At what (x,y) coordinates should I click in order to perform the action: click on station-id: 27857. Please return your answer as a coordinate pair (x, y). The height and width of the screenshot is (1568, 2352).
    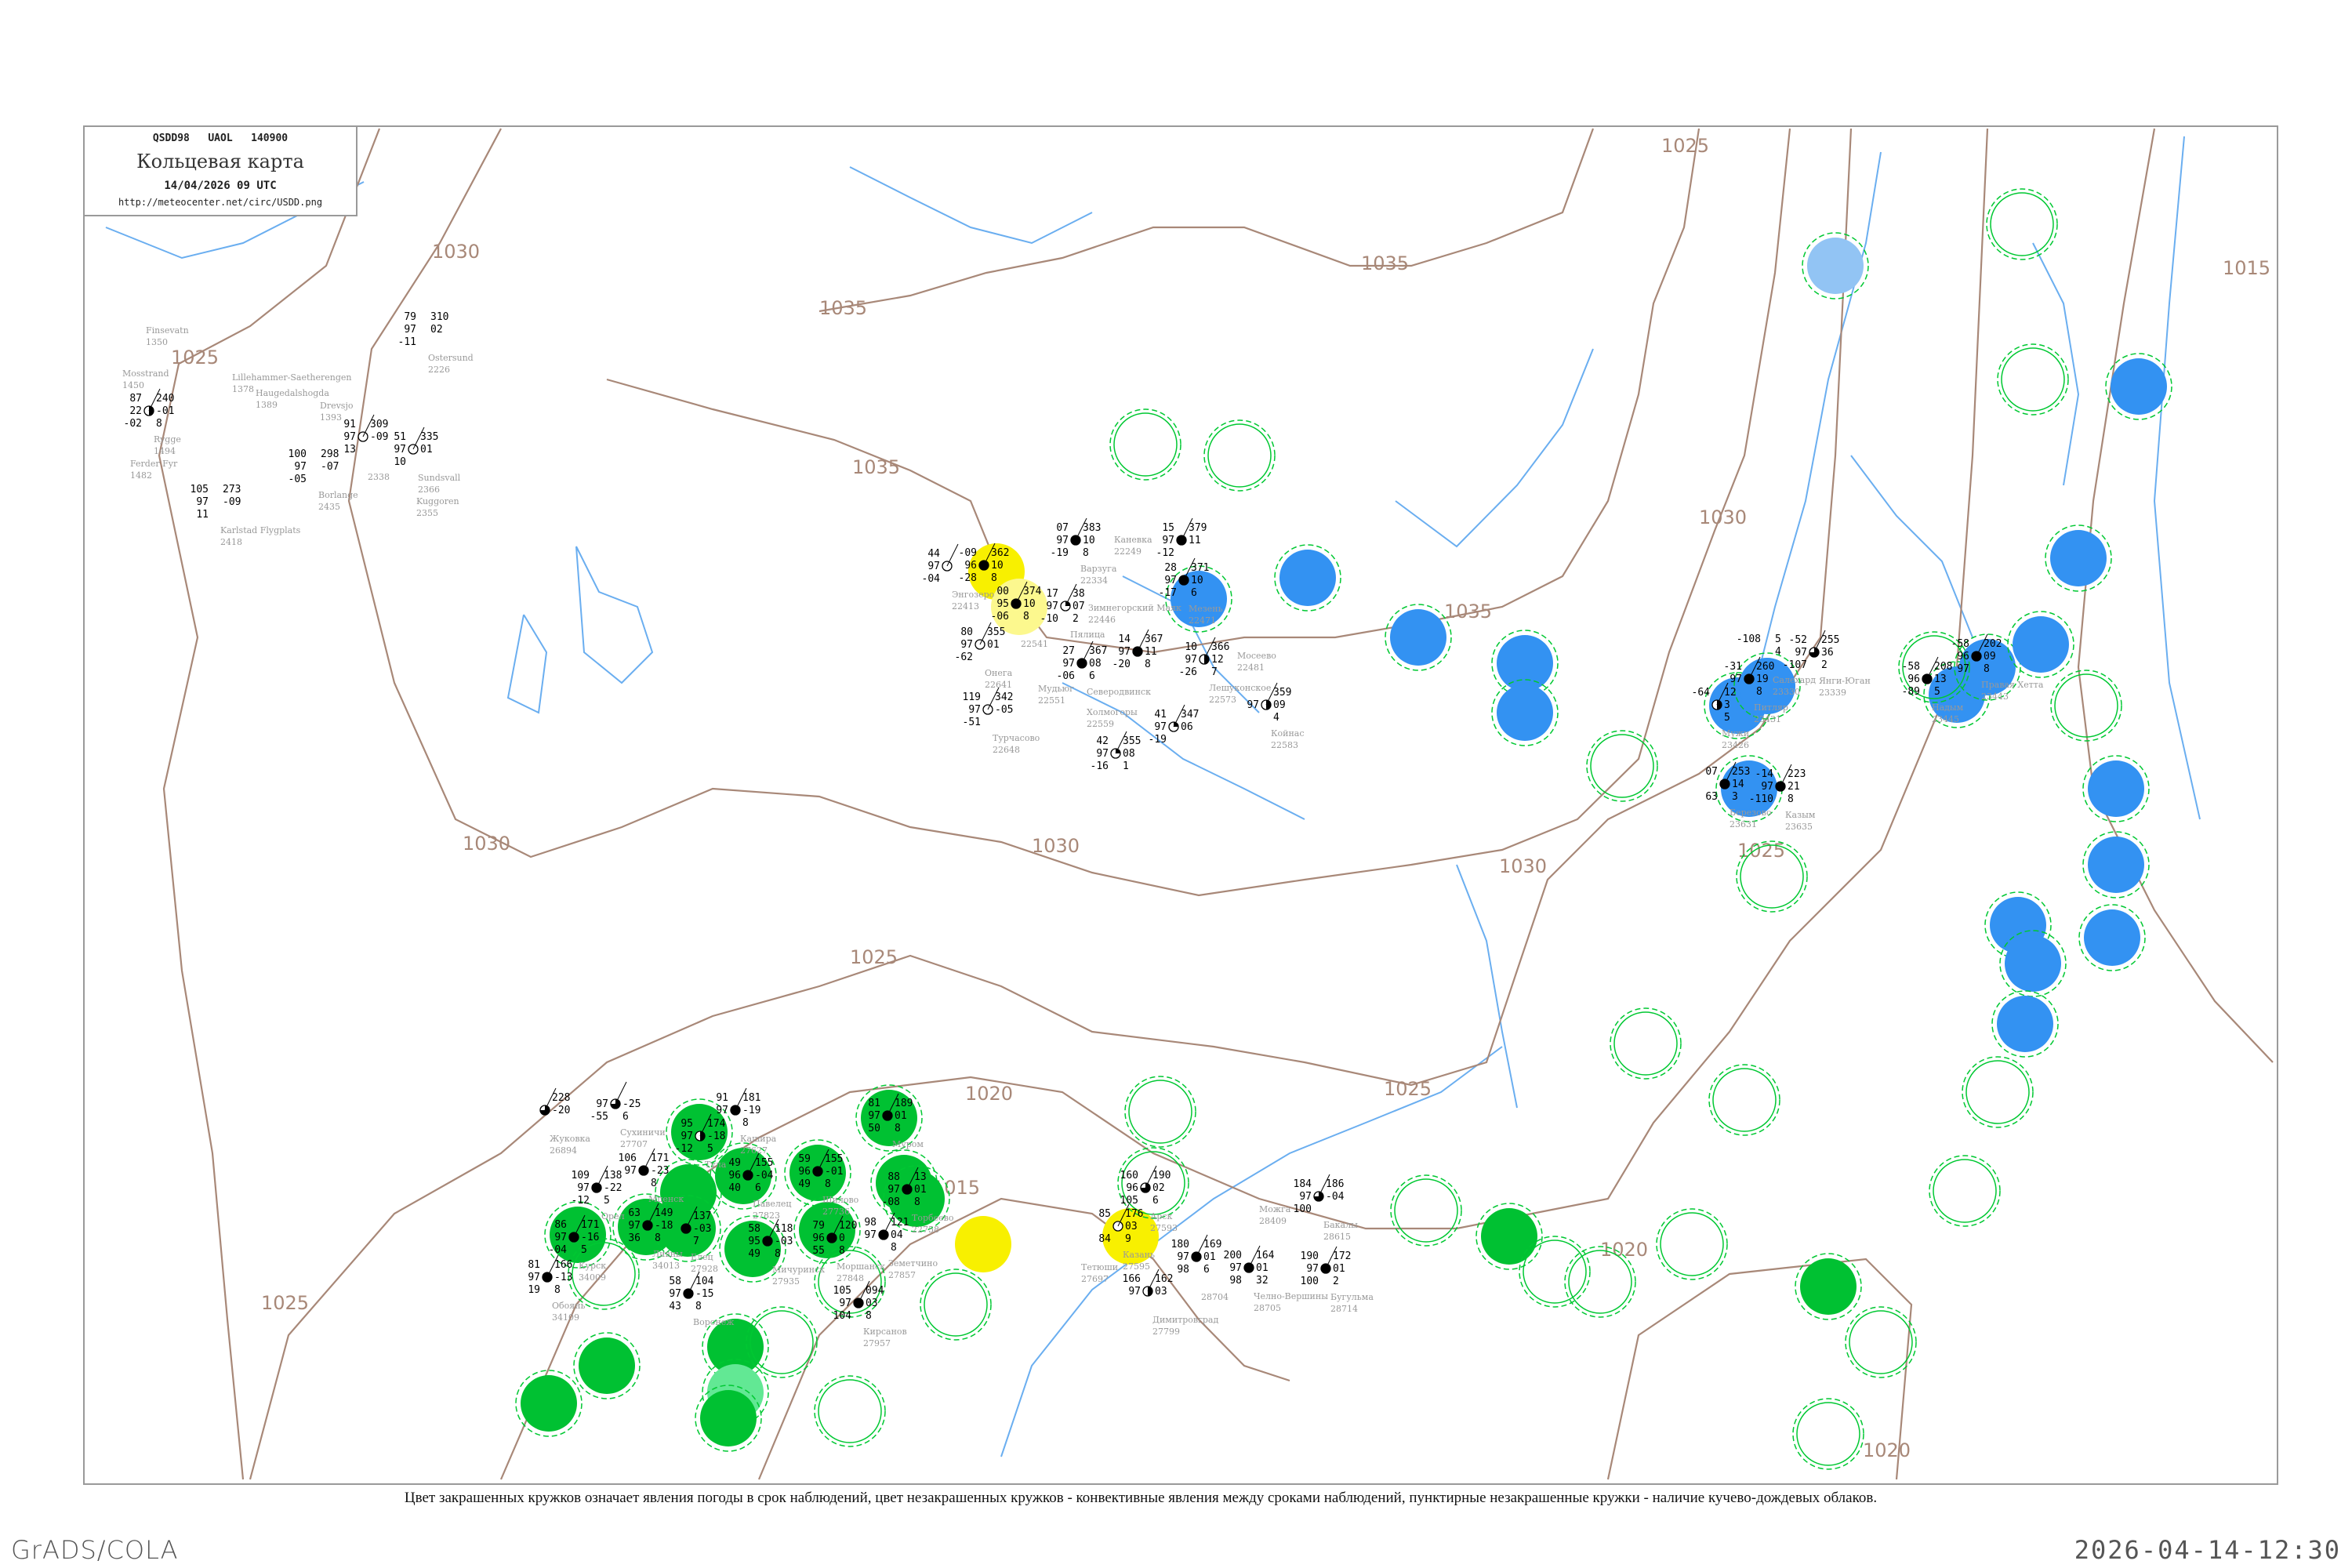
    Looking at the image, I should click on (902, 1275).